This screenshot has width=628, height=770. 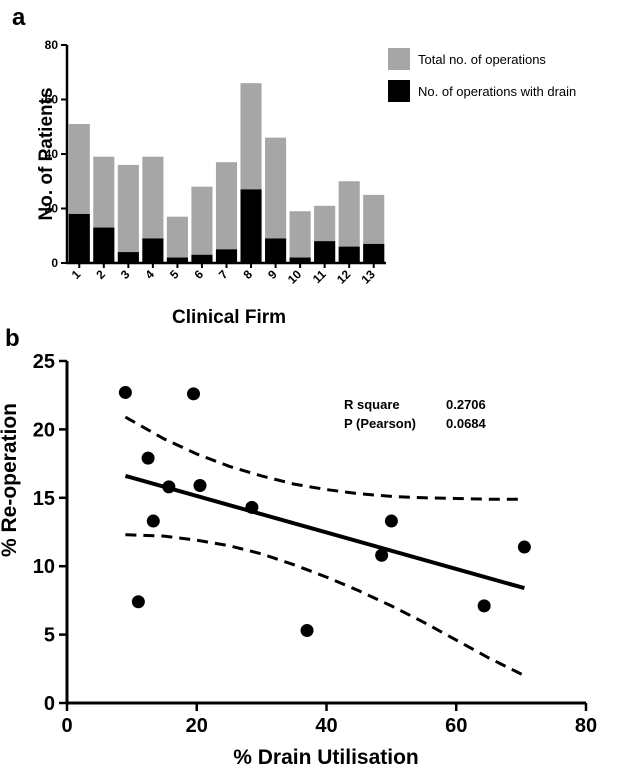 I want to click on x-tick-label-40: 40, so click(x=326, y=726).